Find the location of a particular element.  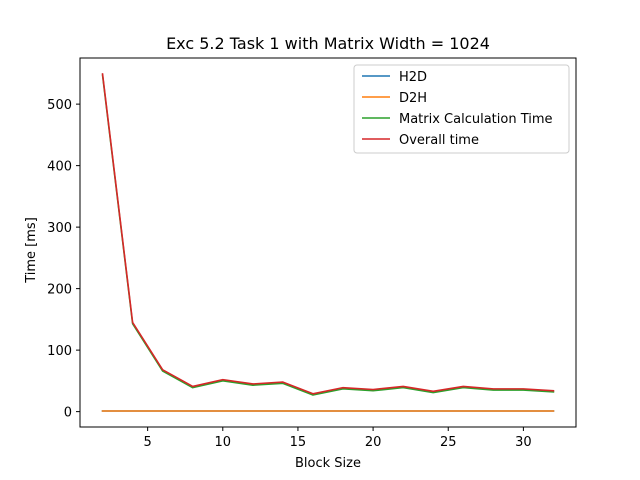

legend-label-overall-time: Overall time is located at coordinates (439, 140).